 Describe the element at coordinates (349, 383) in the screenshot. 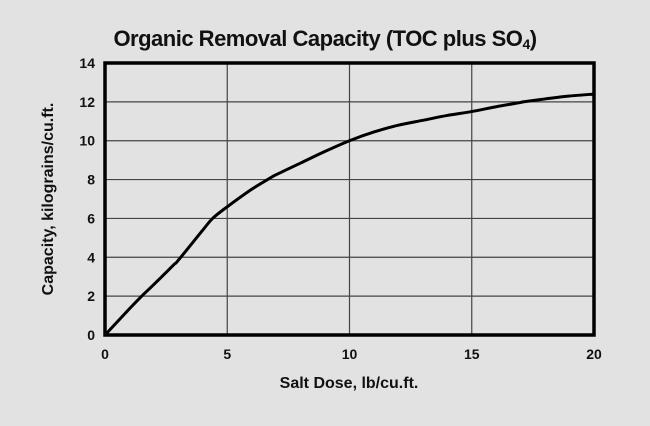

I see `x-axis-label: Salt Dose, lb/cu.ft.` at that location.